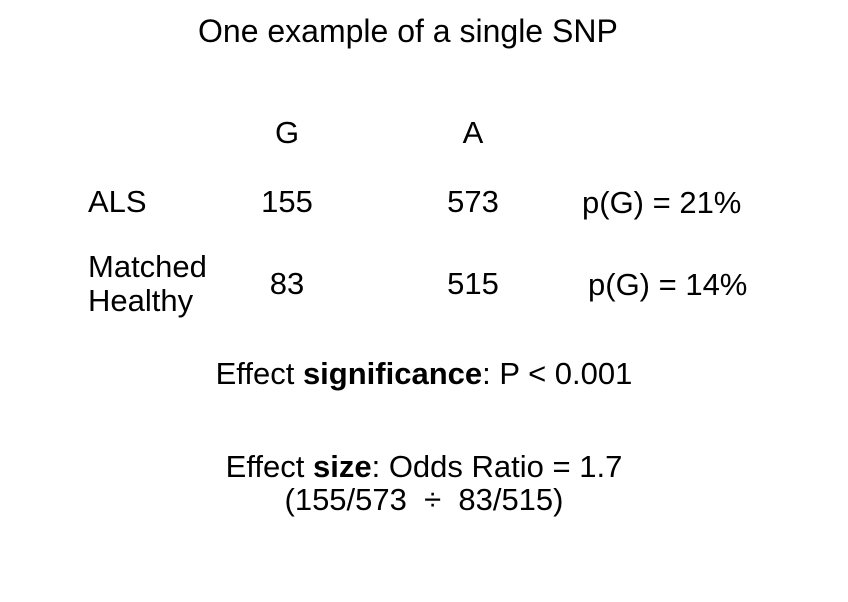 Image resolution: width=848 pixels, height=602 pixels. What do you see at coordinates (392, 373) in the screenshot?
I see `effect-significance-keyword: significance` at bounding box center [392, 373].